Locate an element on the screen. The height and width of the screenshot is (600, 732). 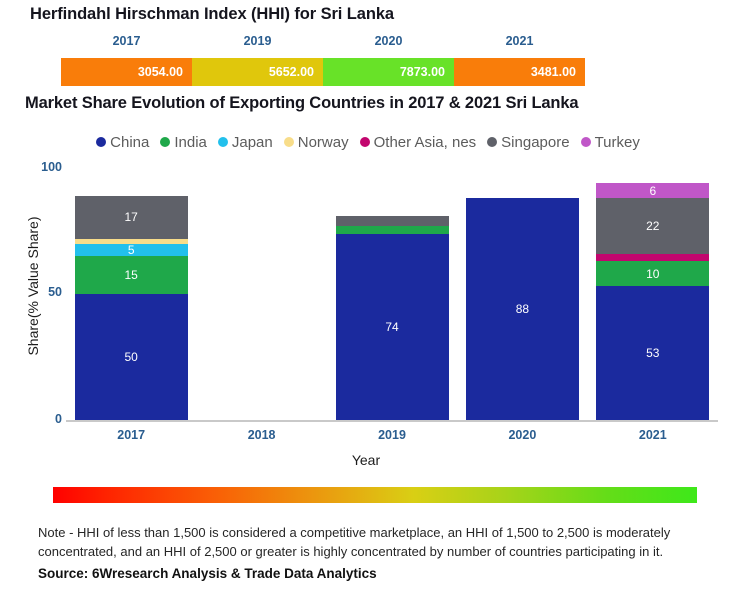
legend-item-china: China is located at coordinates (122, 142).